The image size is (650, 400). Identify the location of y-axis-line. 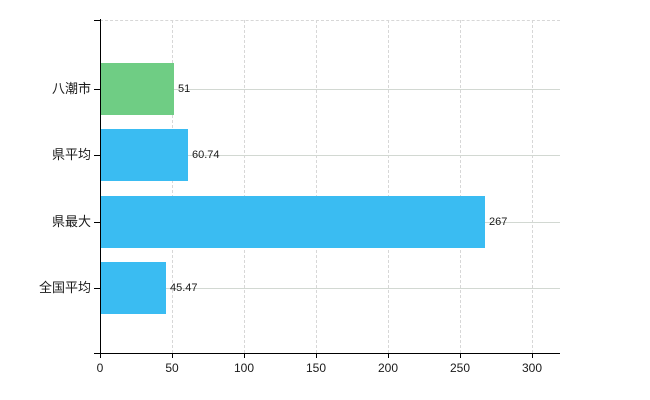
(100, 188).